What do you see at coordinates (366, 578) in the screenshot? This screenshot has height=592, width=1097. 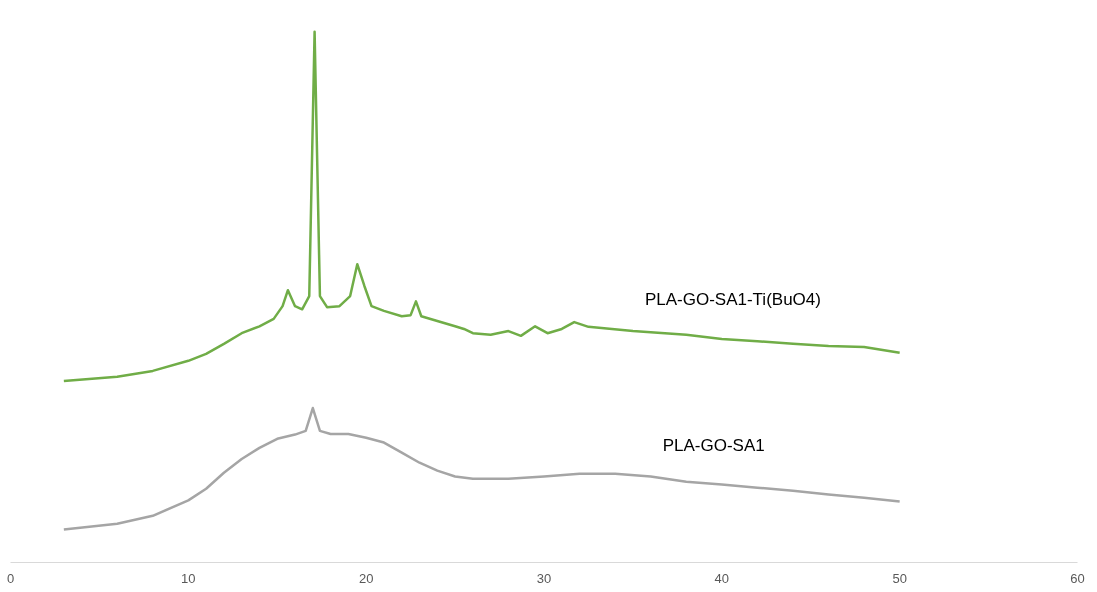 I see `x-tick-label: 20` at bounding box center [366, 578].